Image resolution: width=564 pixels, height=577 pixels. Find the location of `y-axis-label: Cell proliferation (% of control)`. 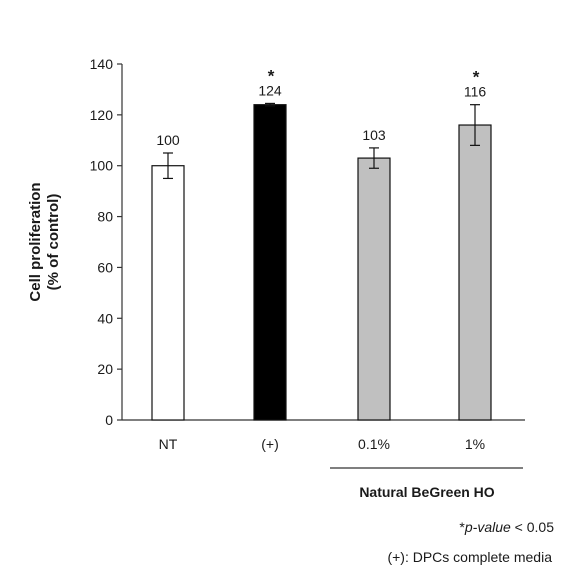

y-axis-label: Cell proliferation (% of control) is located at coordinates (44, 241).